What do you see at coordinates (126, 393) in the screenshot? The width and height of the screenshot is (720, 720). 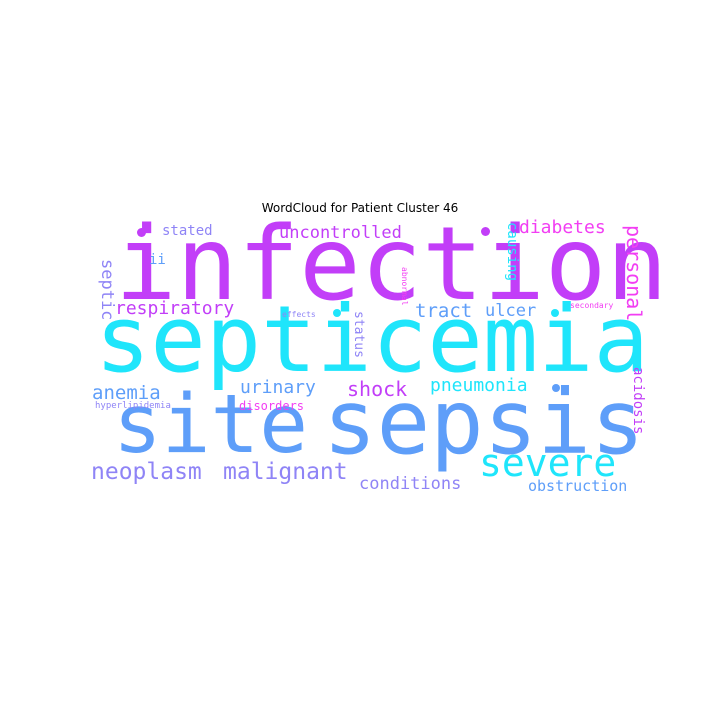 I see `word-anemia: anemia` at bounding box center [126, 393].